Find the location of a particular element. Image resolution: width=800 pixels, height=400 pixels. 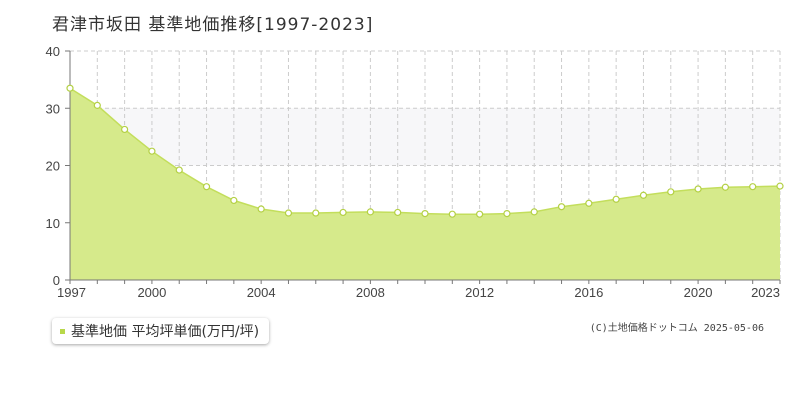

legend-swatch-icon is located at coordinates (62, 331).